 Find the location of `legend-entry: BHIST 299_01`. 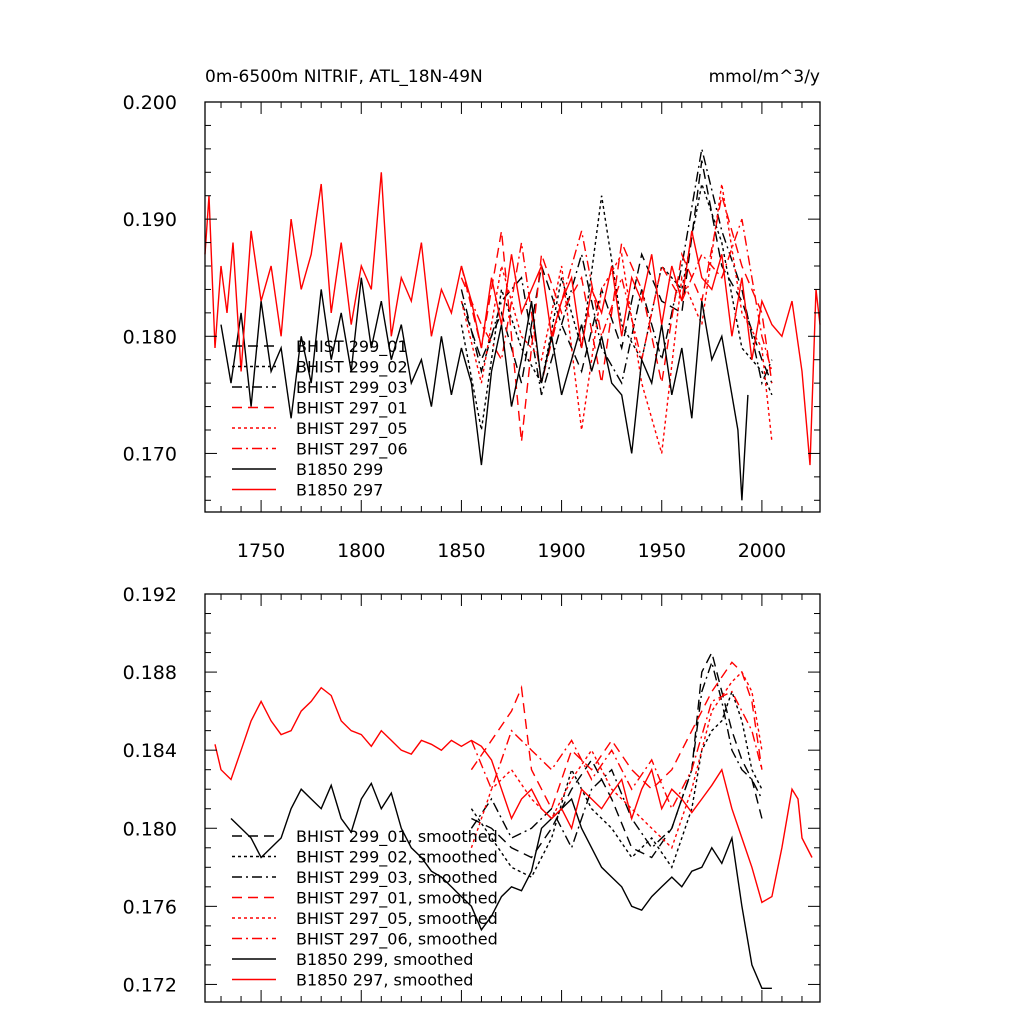

legend-entry: BHIST 299_01 is located at coordinates (352, 347).